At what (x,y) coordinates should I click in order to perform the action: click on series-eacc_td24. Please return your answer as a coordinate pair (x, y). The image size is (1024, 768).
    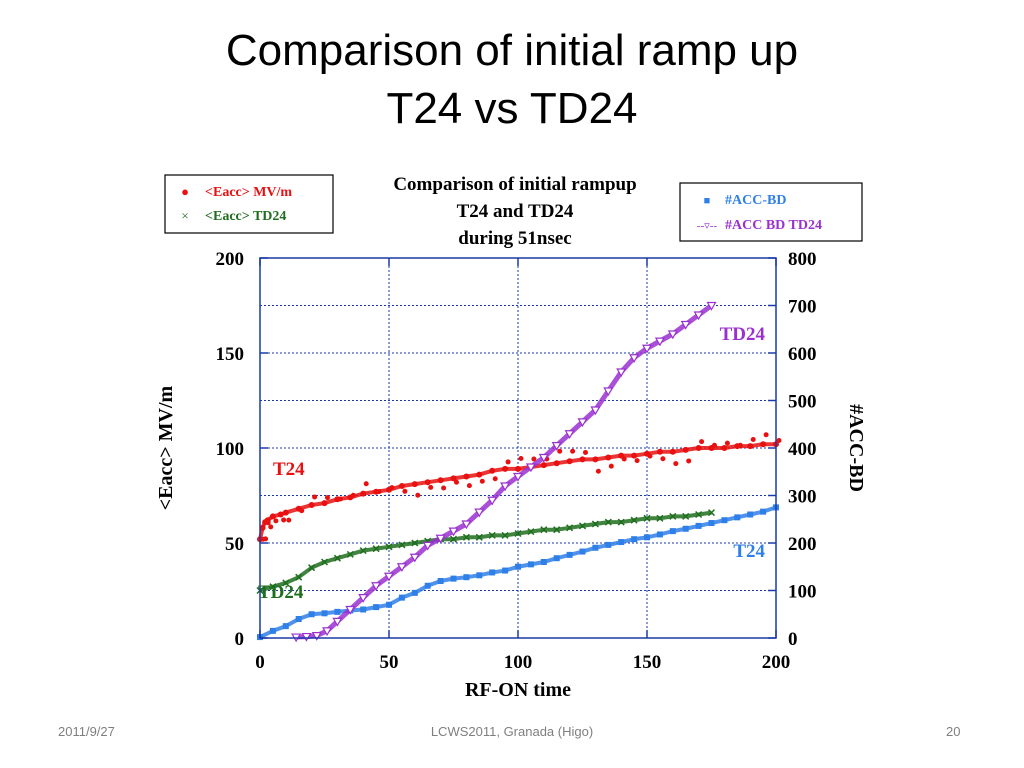
    Looking at the image, I should click on (486, 552).